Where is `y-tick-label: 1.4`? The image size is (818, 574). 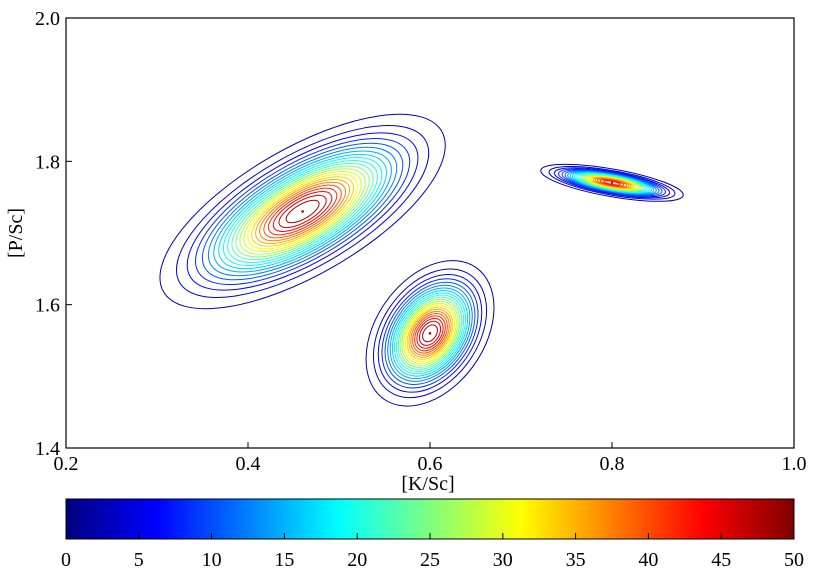
y-tick-label: 1.4 is located at coordinates (47, 449).